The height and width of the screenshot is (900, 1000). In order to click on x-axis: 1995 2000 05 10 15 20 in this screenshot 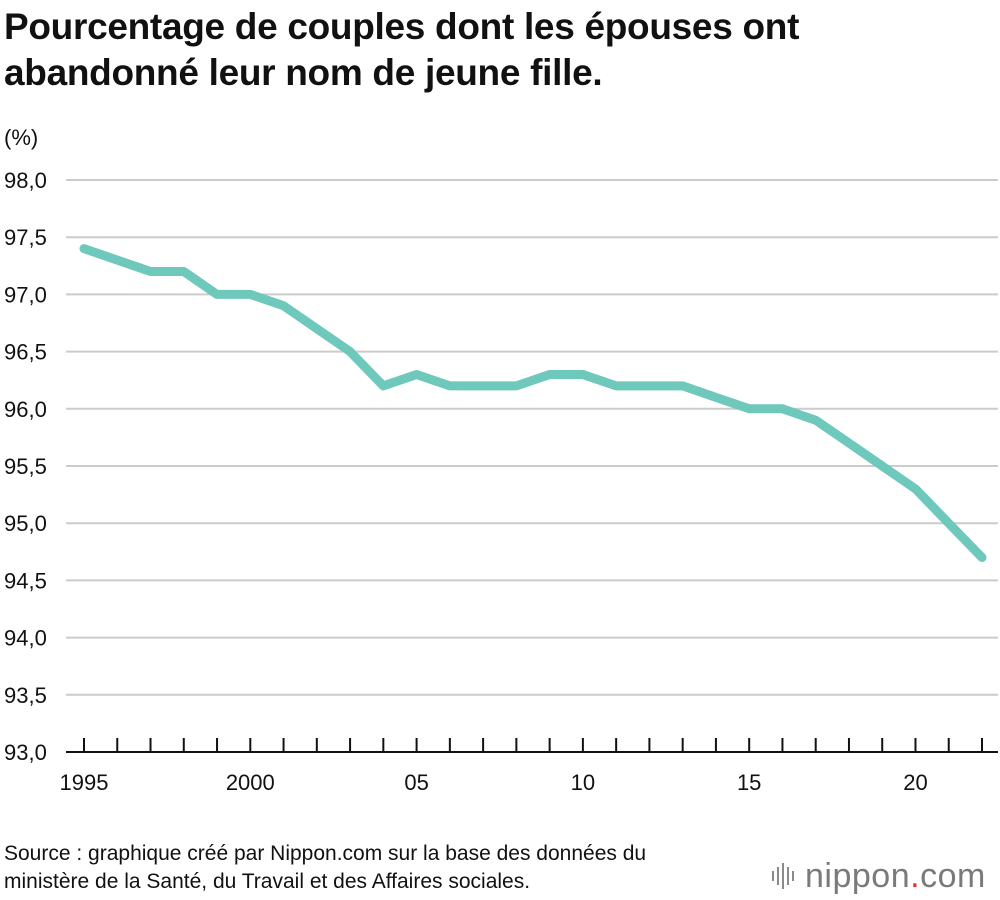, I will do `click(529, 766)`.